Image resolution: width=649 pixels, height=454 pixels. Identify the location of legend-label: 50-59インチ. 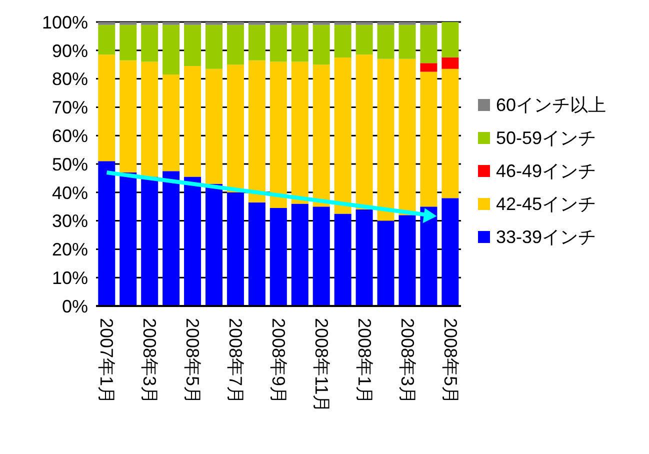
(546, 138).